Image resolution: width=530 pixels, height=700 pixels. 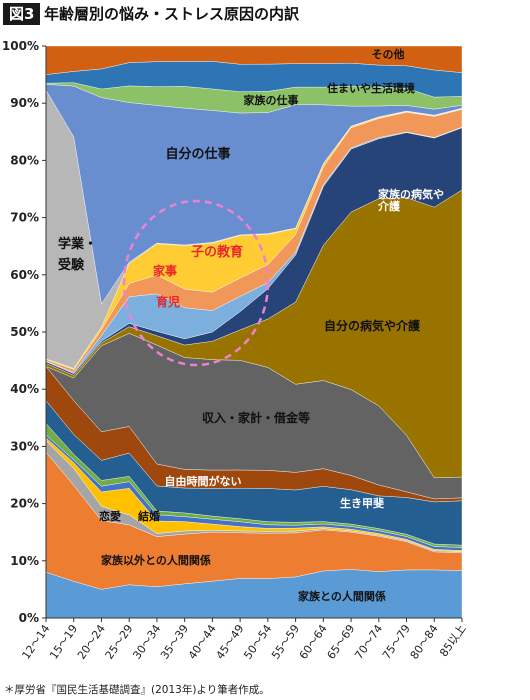 I want to click on x-tick-label: 50～54, so click(x=257, y=641).